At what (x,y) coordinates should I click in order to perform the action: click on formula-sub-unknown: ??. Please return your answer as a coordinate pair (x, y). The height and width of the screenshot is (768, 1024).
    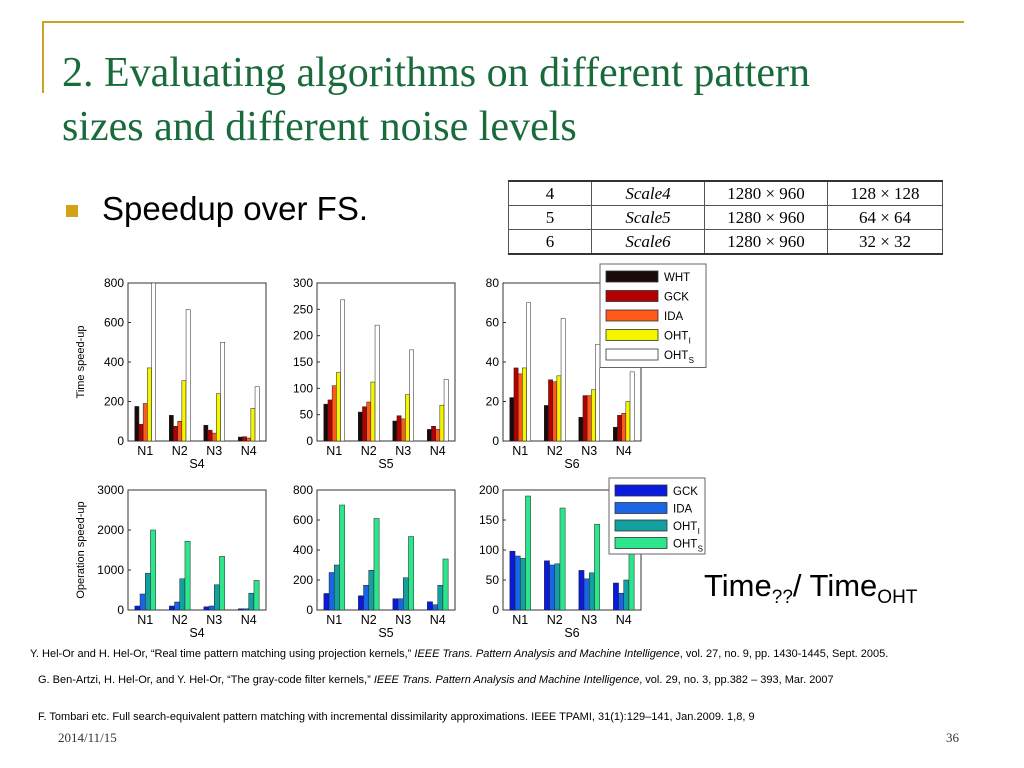
    Looking at the image, I should click on (782, 598).